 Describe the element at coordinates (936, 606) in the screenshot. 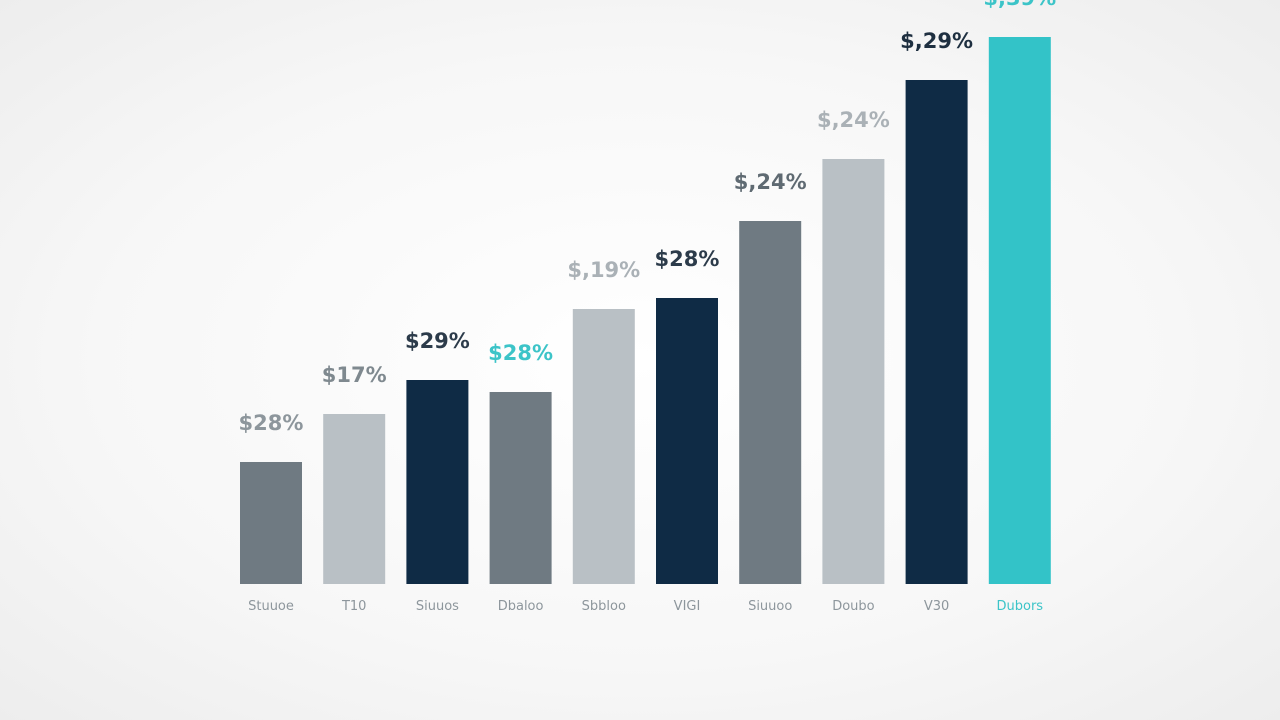

I see `x-tick-label: V30` at that location.